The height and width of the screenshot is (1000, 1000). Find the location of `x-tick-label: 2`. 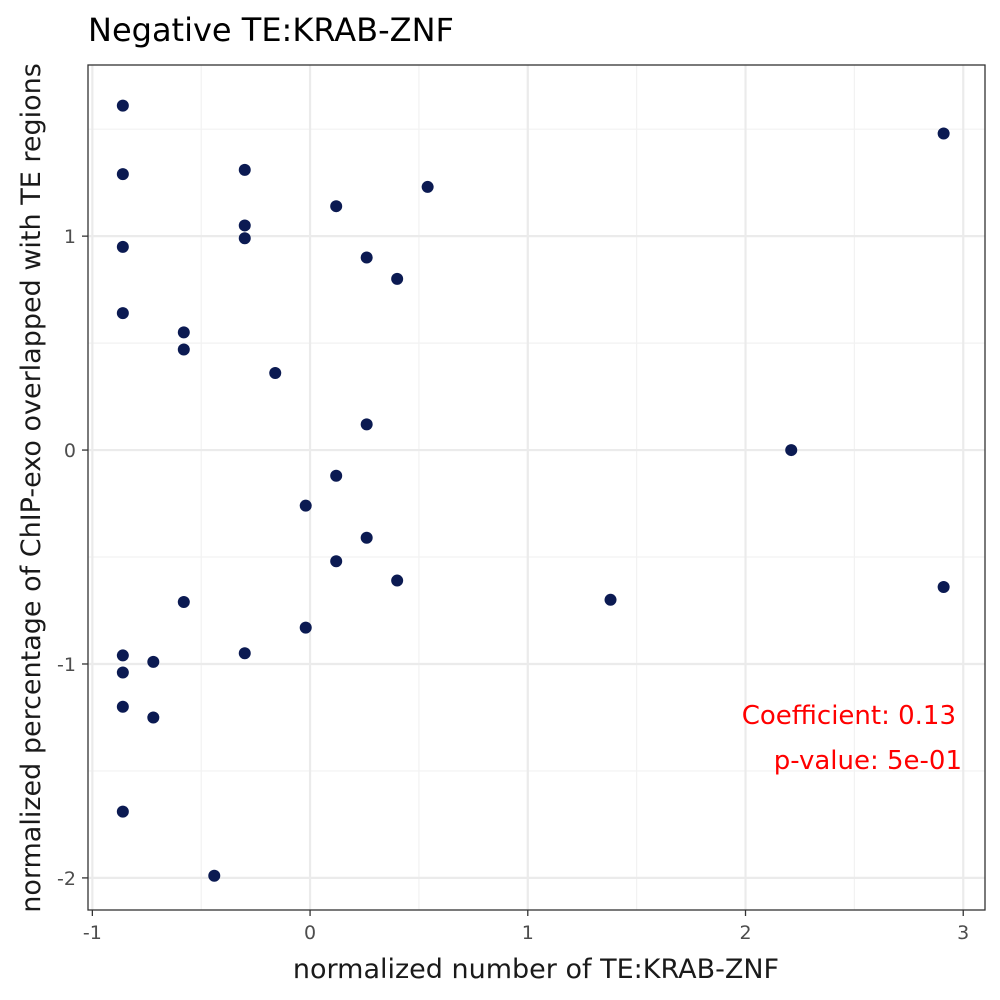

x-tick-label: 2 is located at coordinates (745, 933).